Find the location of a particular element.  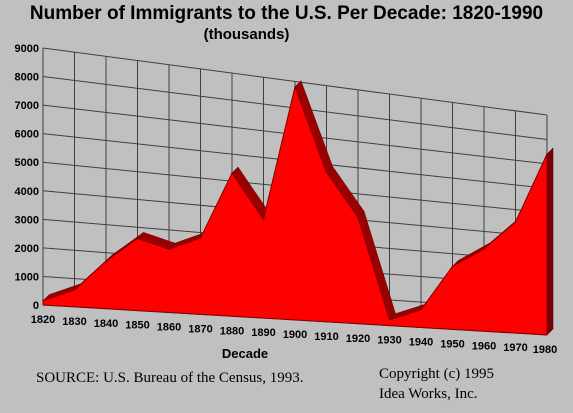

y-tick-label: 5000 is located at coordinates (27, 163).